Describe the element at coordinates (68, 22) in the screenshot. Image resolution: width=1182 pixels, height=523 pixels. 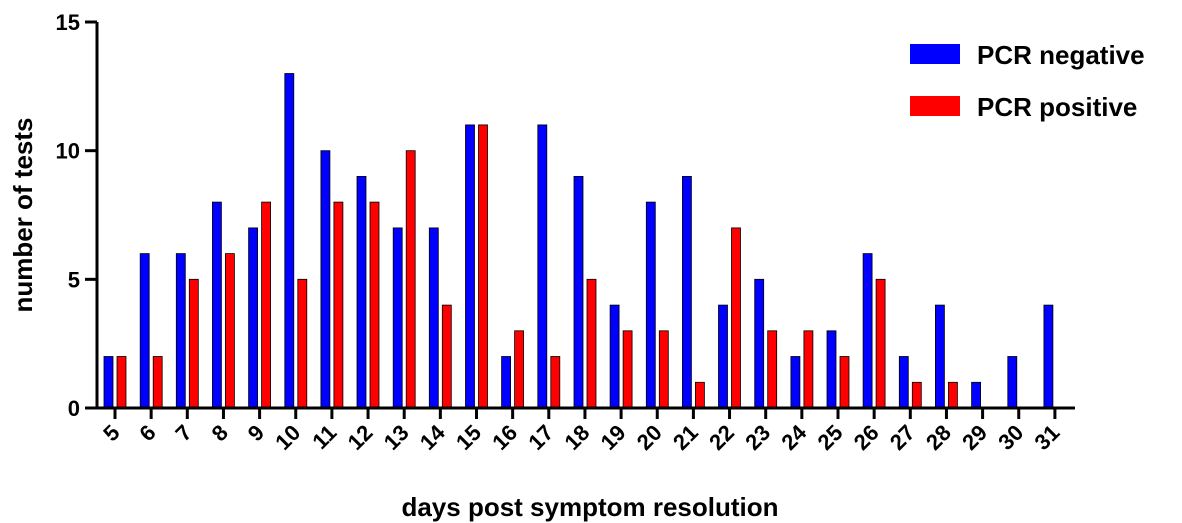
I see `y-tick-label-15: 15` at that location.